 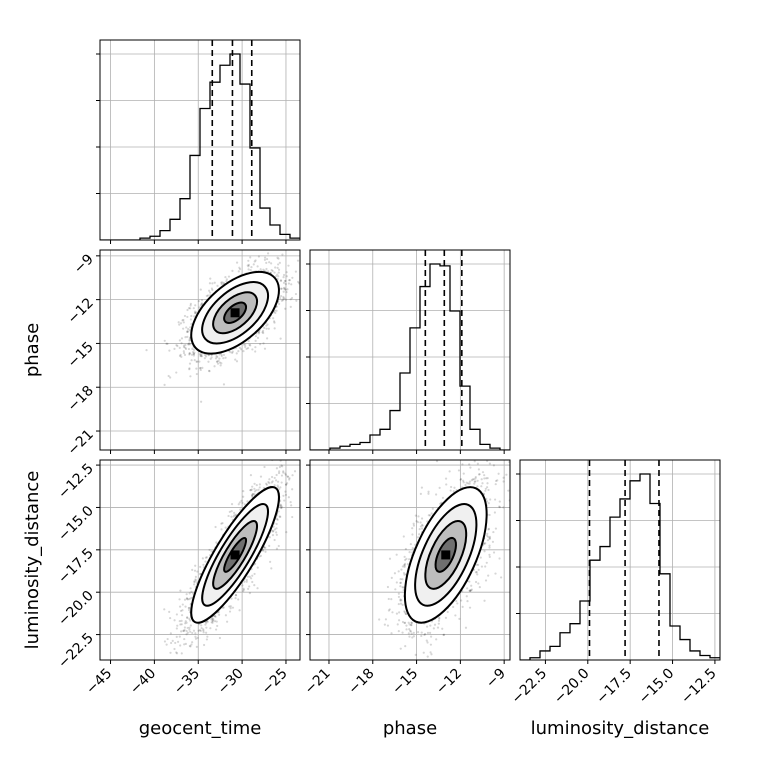 What do you see at coordinates (81, 443) in the screenshot?
I see `y-tick-label: −21` at bounding box center [81, 443].